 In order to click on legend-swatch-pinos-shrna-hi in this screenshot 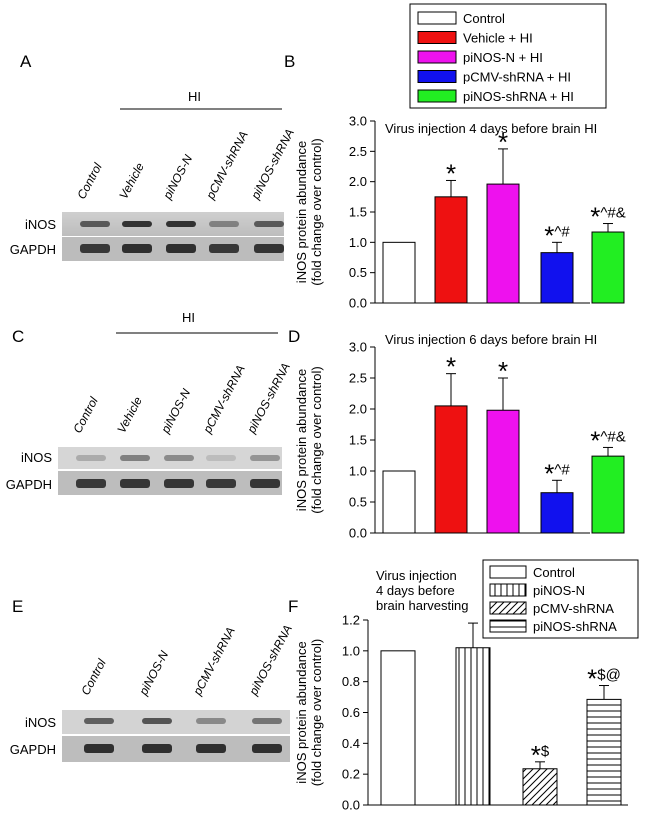, I will do `click(437, 96)`.